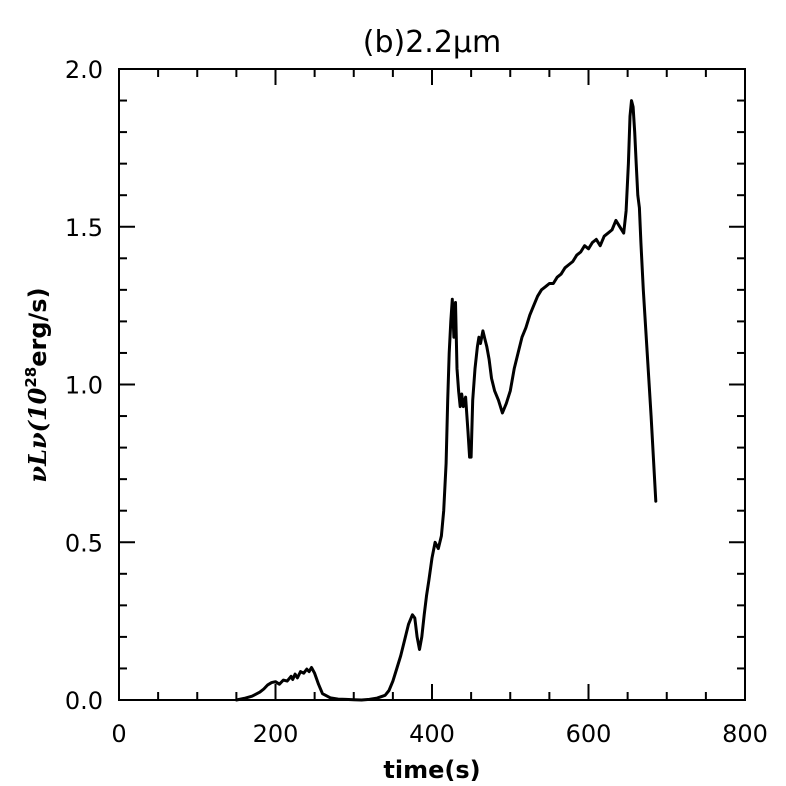 Image resolution: width=786 pixels, height=786 pixels. I want to click on y-tick-label: 0.0, so click(84, 701).